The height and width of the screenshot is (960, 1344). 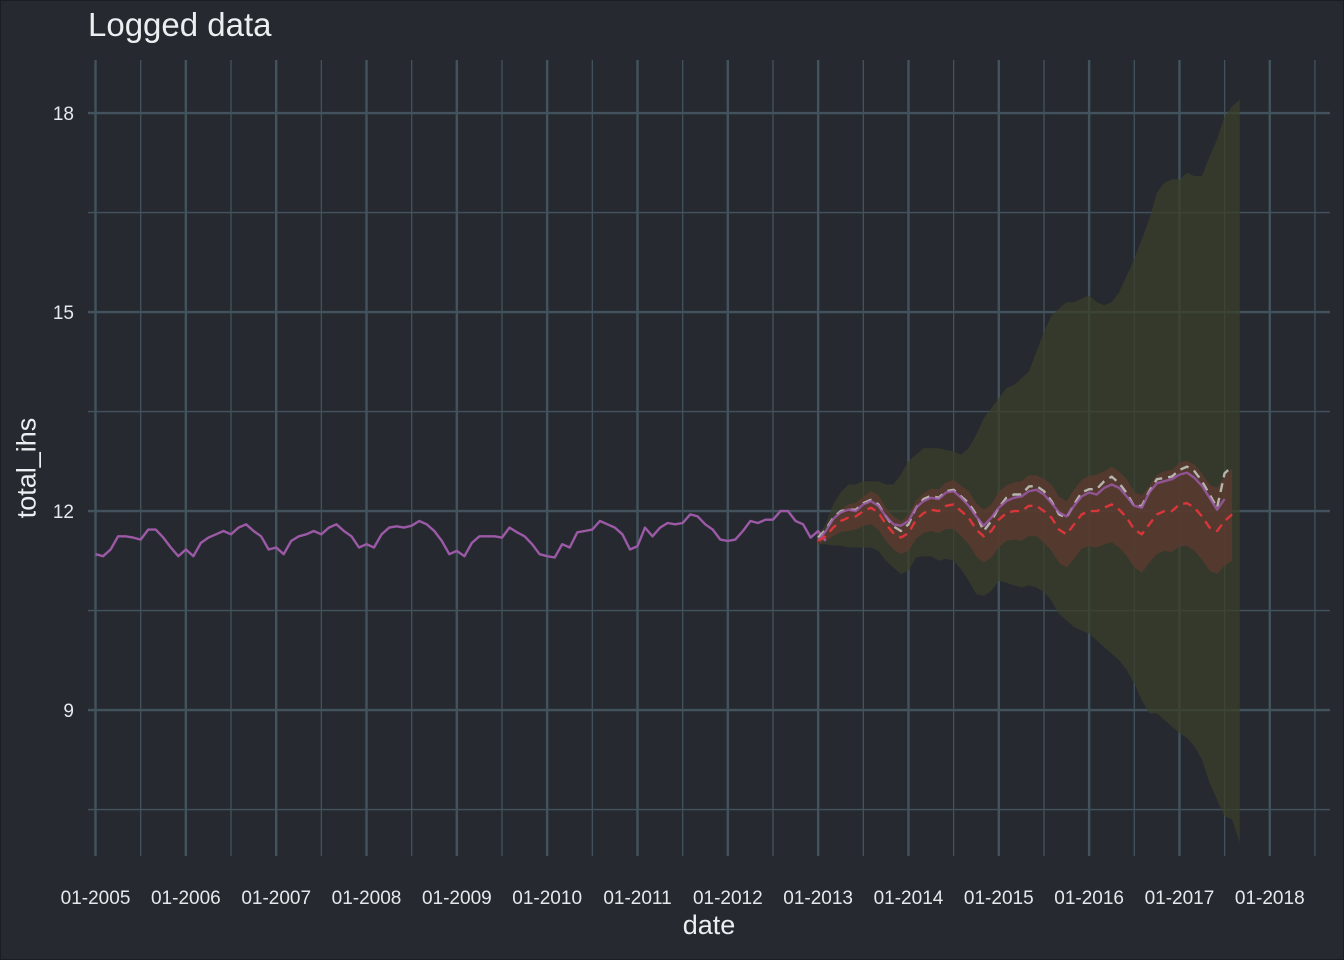 What do you see at coordinates (63, 114) in the screenshot?
I see `y-tick-label: 18` at bounding box center [63, 114].